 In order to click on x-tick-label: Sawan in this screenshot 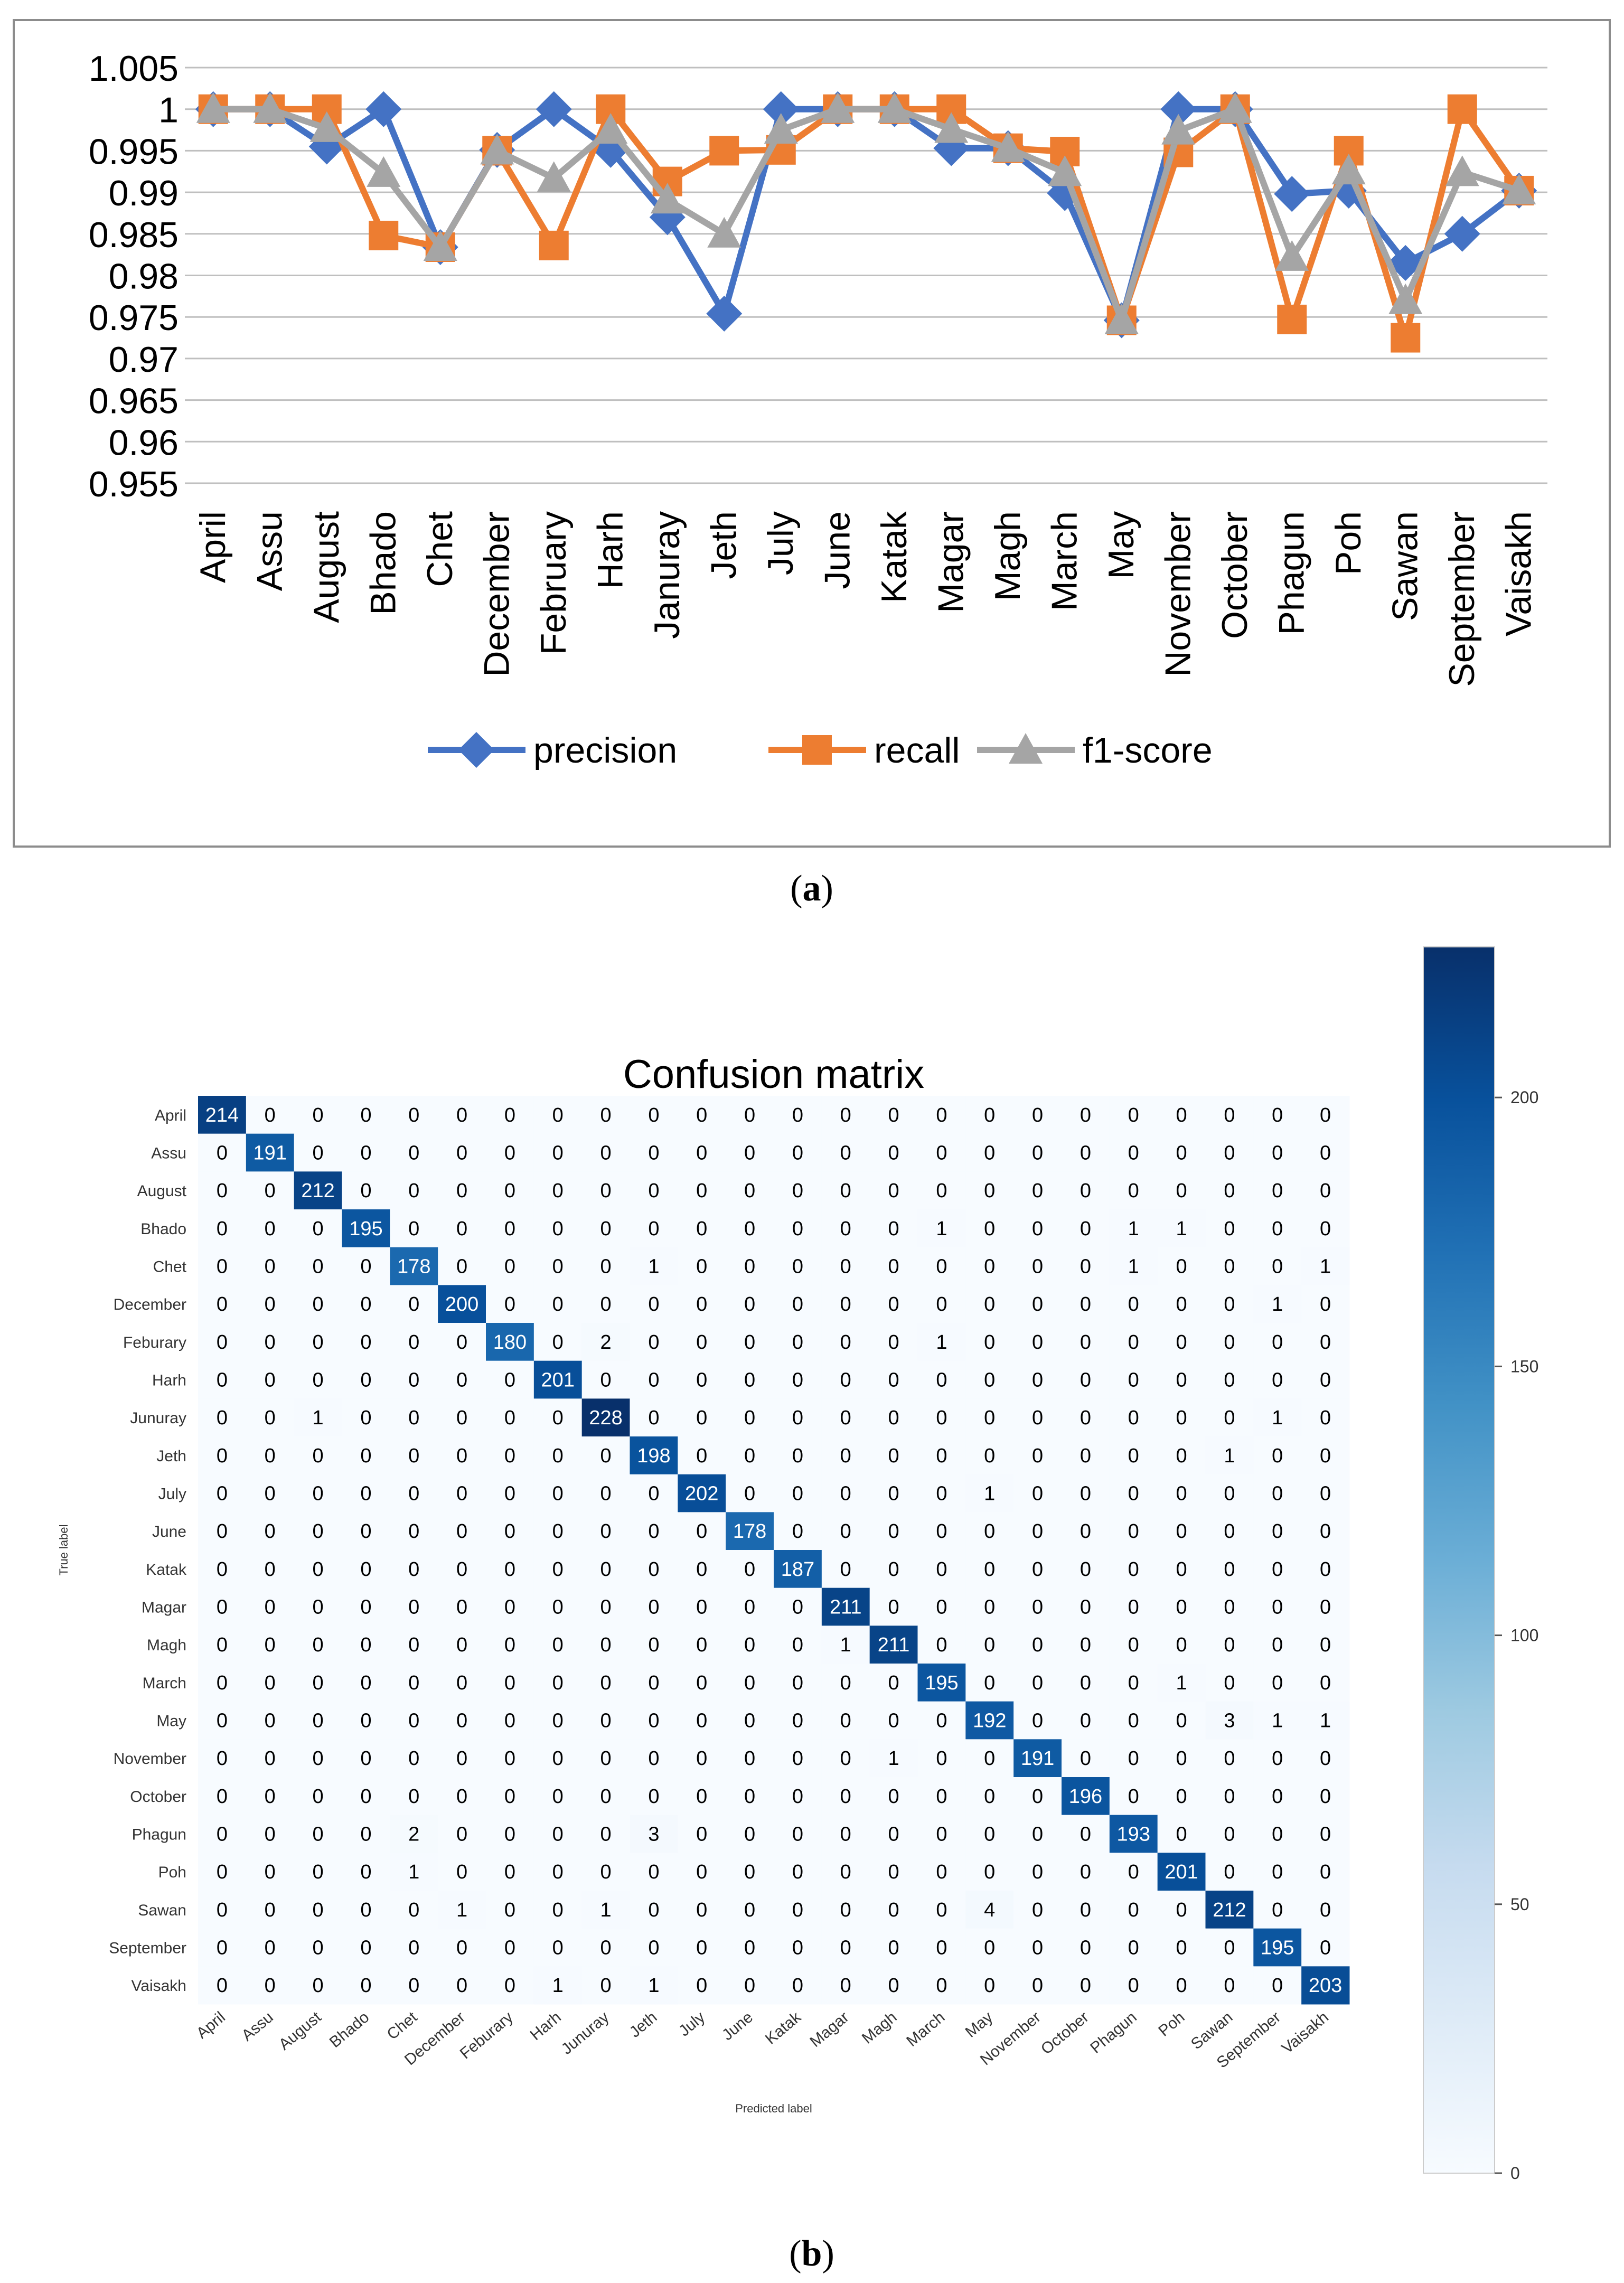, I will do `click(1405, 566)`.